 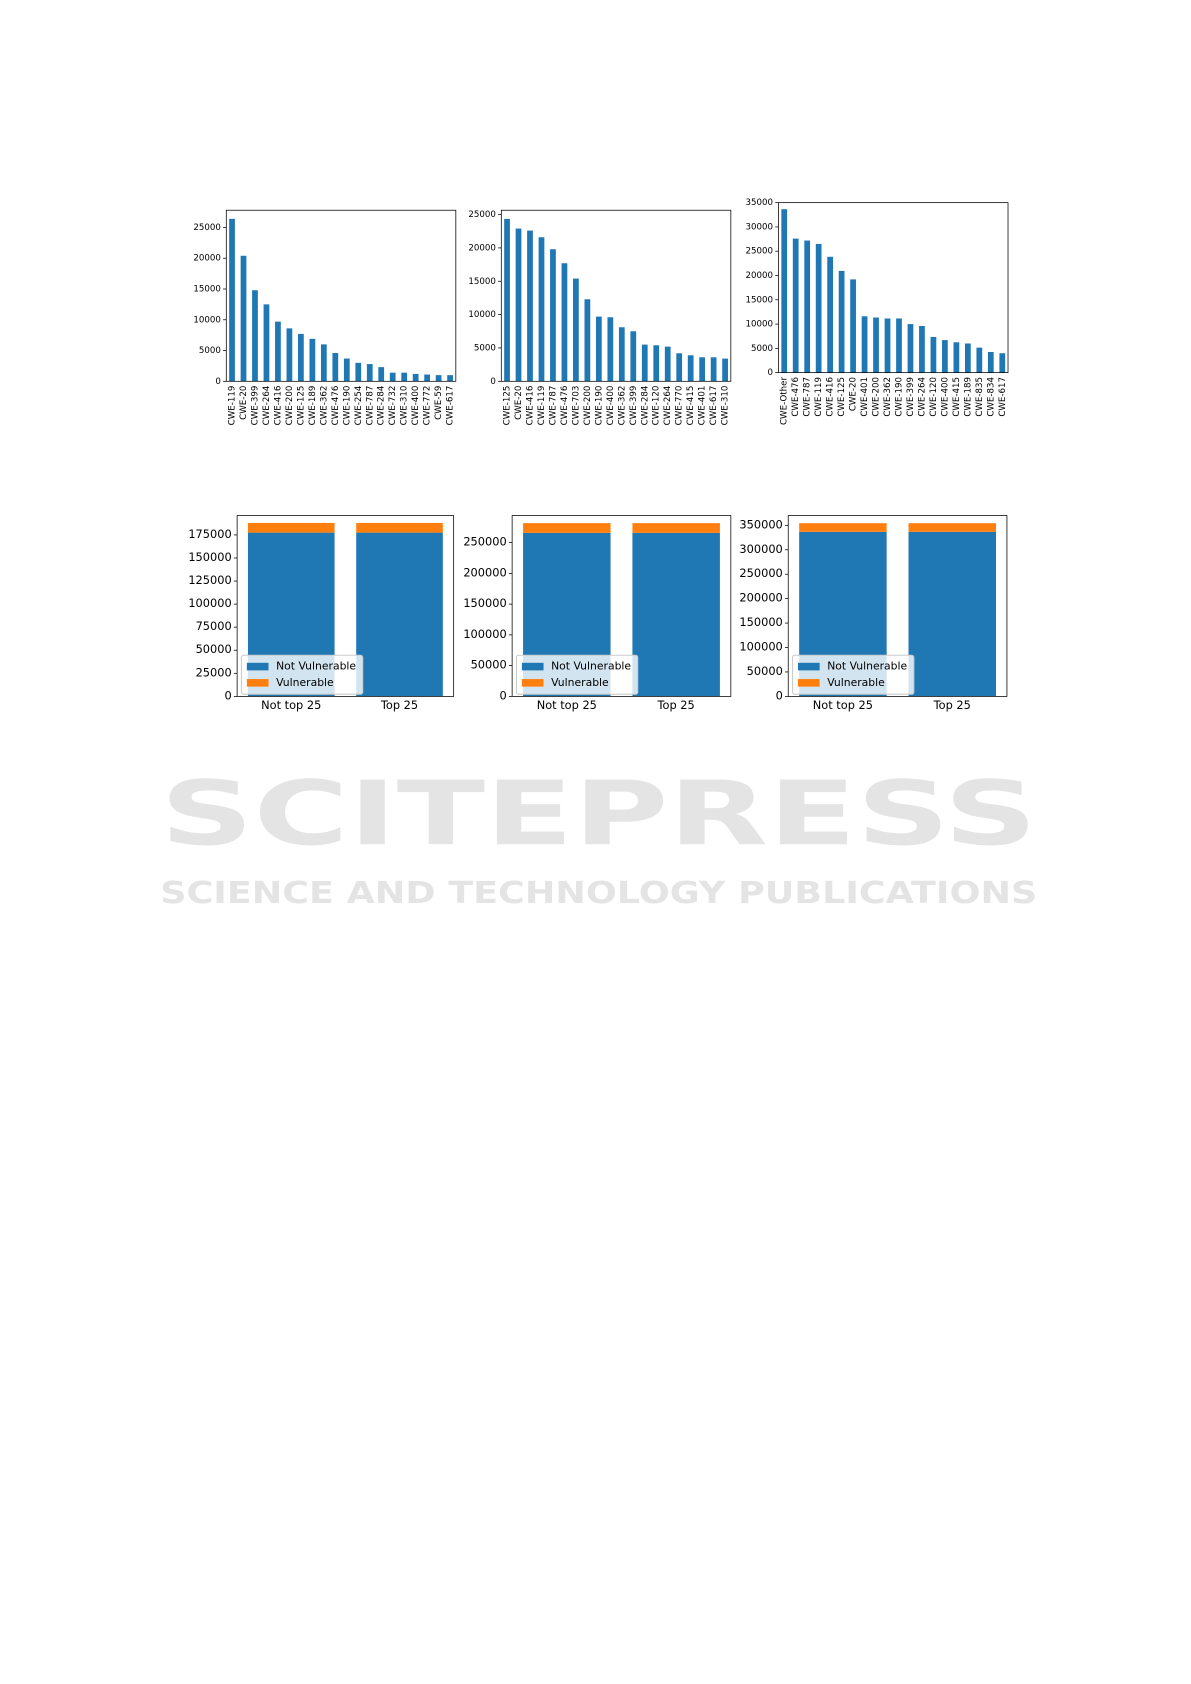 What do you see at coordinates (324, 406) in the screenshot?
I see `x-tick-label: CWE-362` at bounding box center [324, 406].